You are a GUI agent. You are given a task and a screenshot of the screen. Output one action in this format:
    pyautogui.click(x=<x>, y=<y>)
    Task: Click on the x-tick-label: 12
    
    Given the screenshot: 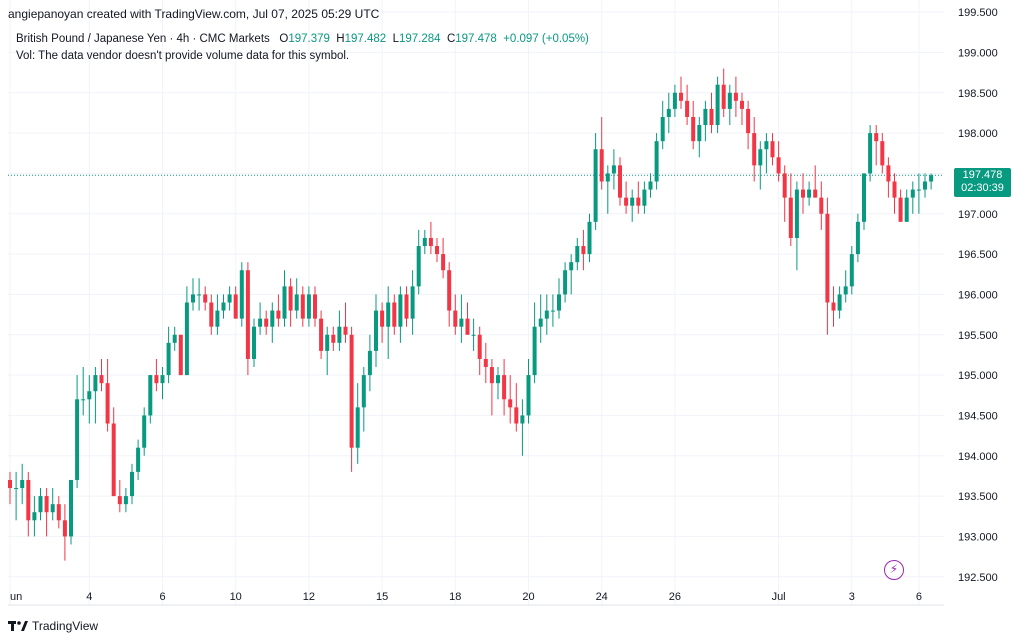 What is the action you would take?
    pyautogui.click(x=309, y=597)
    